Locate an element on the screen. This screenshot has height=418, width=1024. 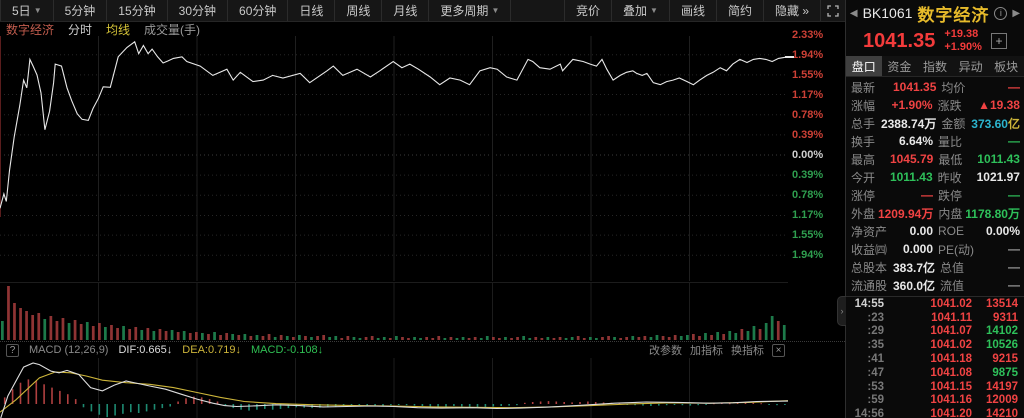
tab-板块: 板块 is located at coordinates (1006, 66).